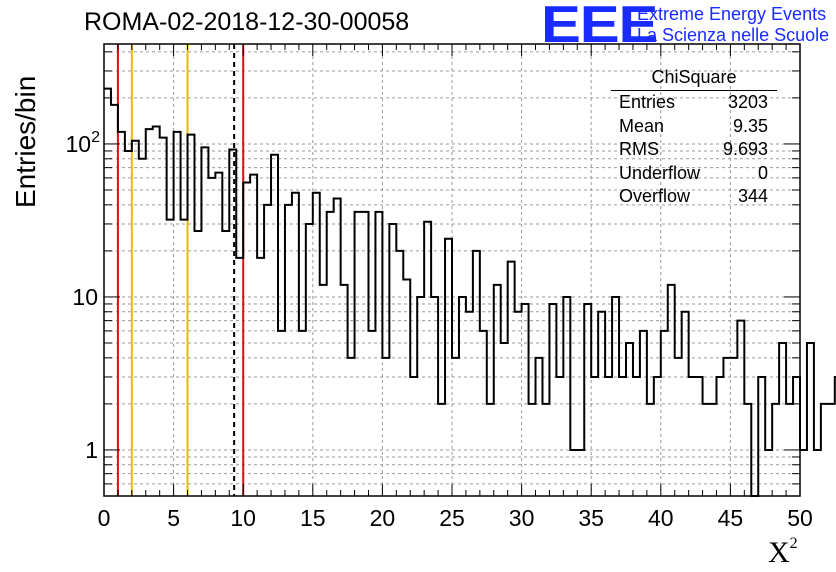 This screenshot has width=836, height=572. Describe the element at coordinates (83, 143) in the screenshot. I see `y-tick-label: 102` at that location.